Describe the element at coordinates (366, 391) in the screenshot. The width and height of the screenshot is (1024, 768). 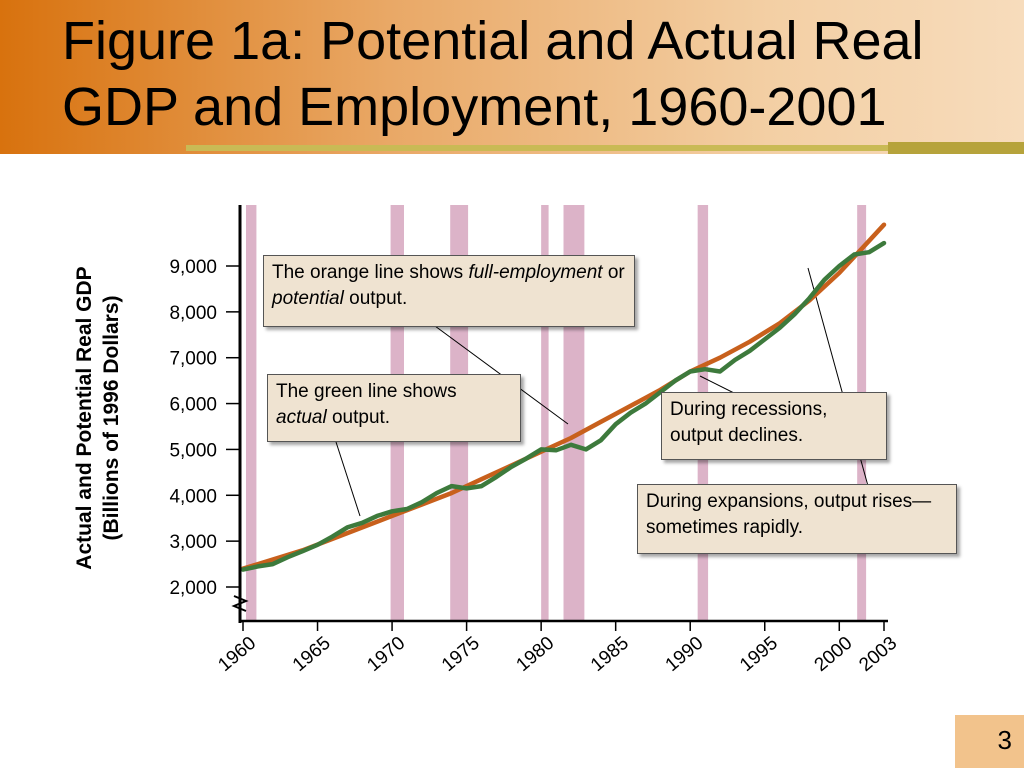
I see `callout-green-text-1: The green line shows` at that location.